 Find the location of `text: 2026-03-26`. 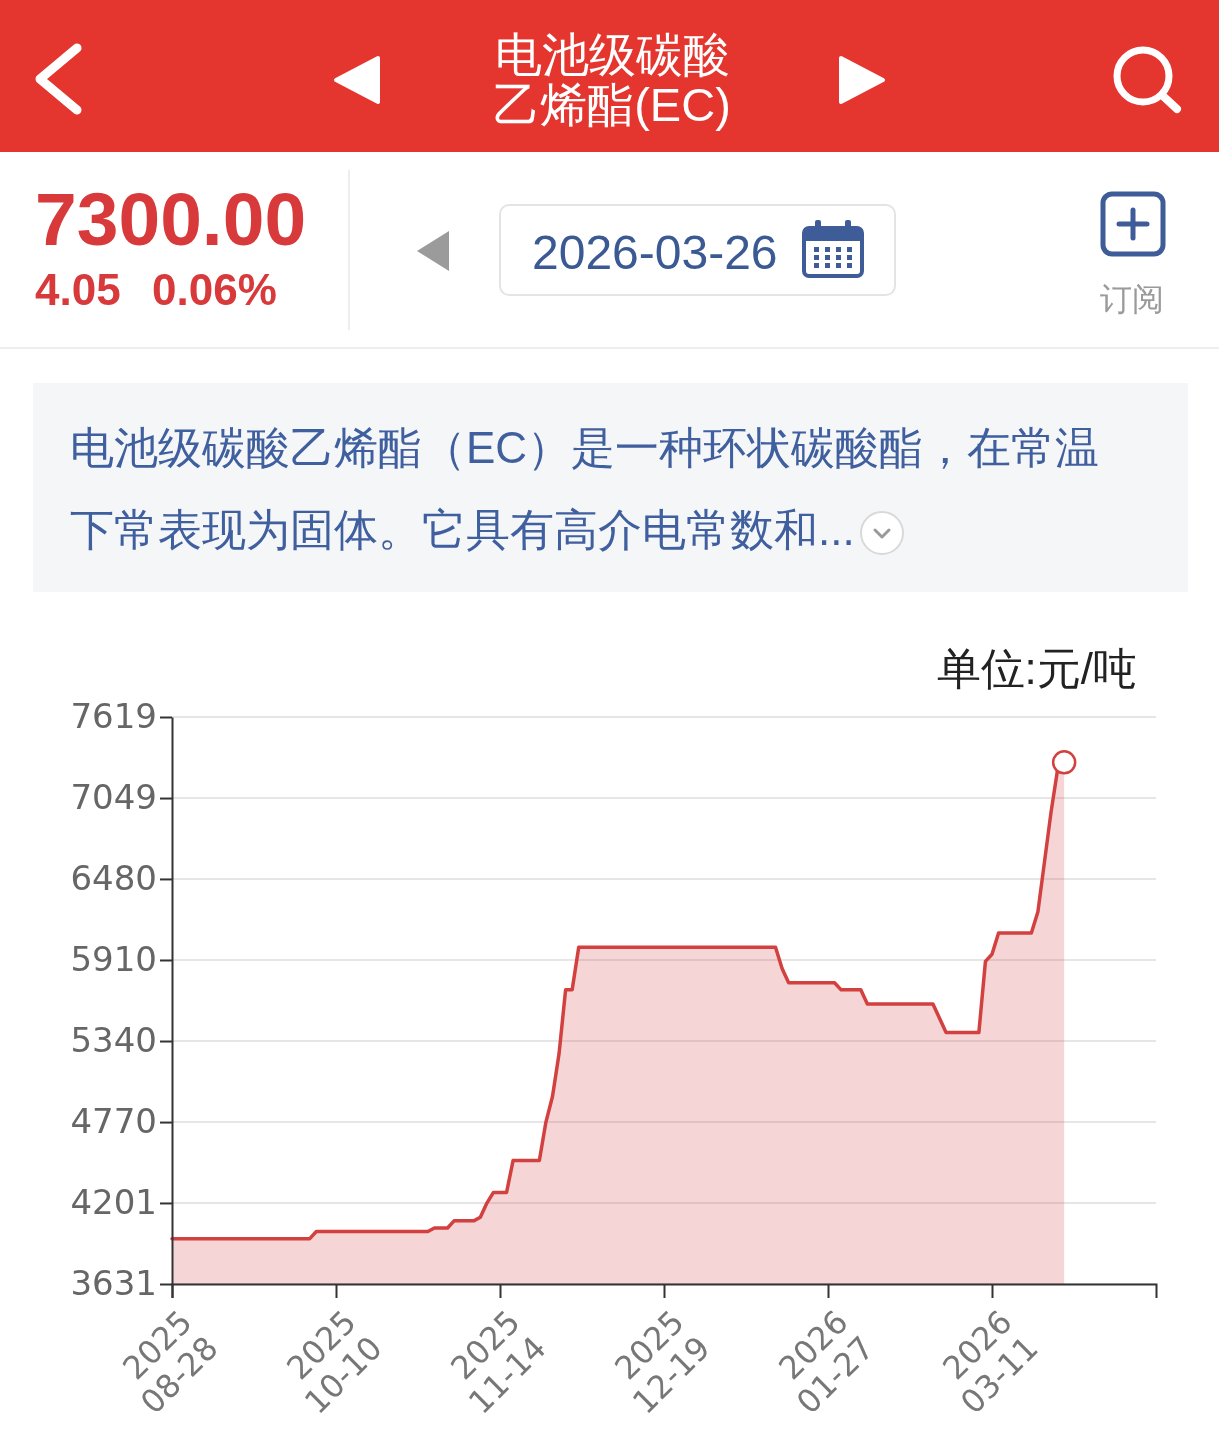

text: 2026-03-26 is located at coordinates (655, 252).